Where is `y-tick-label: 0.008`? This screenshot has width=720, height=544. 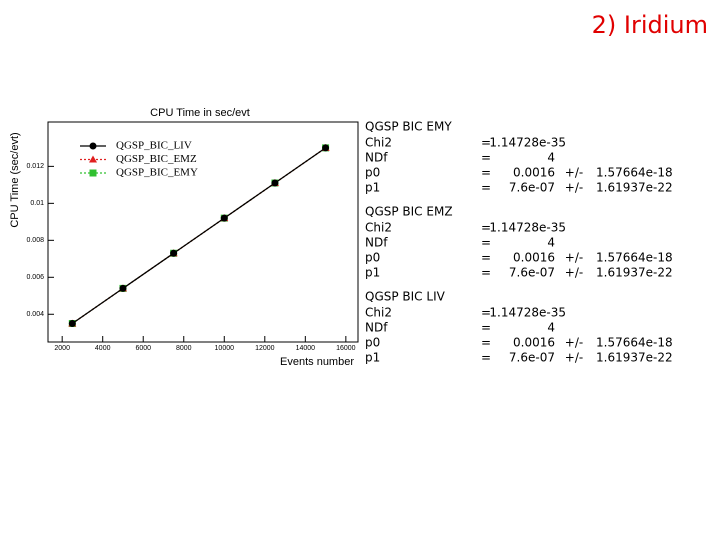 y-tick-label: 0.008 is located at coordinates (35, 240).